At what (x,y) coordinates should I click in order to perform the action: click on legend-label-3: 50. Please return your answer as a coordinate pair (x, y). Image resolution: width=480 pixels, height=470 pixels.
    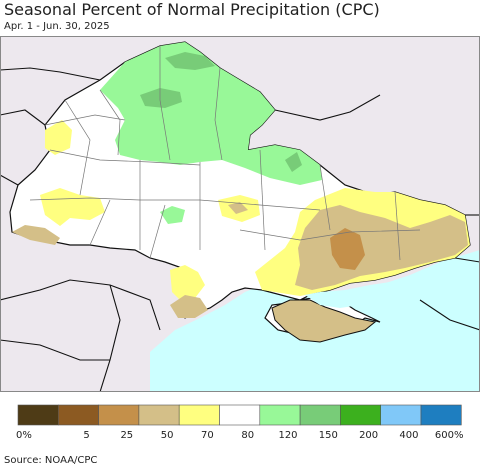
    Looking at the image, I should click on (167, 435).